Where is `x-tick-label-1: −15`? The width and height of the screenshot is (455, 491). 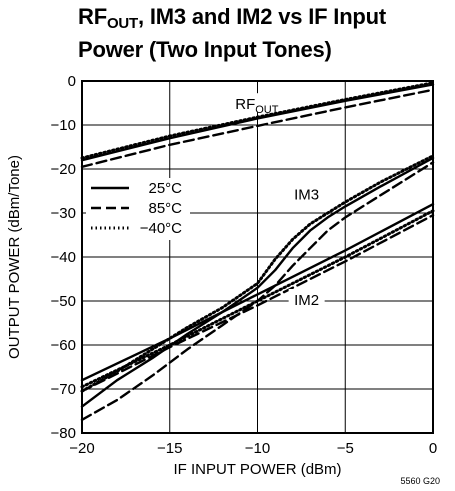 x-tick-label-1: −15 is located at coordinates (169, 448).